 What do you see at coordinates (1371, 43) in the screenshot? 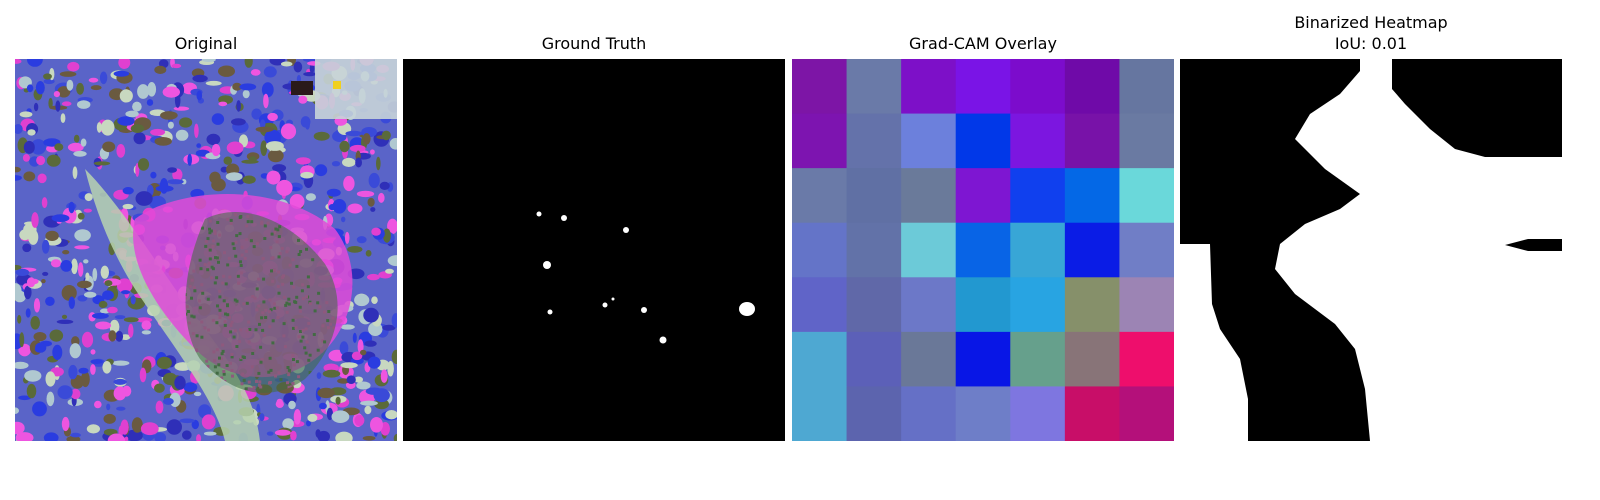
I see `panel-subtitle-iou: IoU: 0.01` at bounding box center [1371, 43].